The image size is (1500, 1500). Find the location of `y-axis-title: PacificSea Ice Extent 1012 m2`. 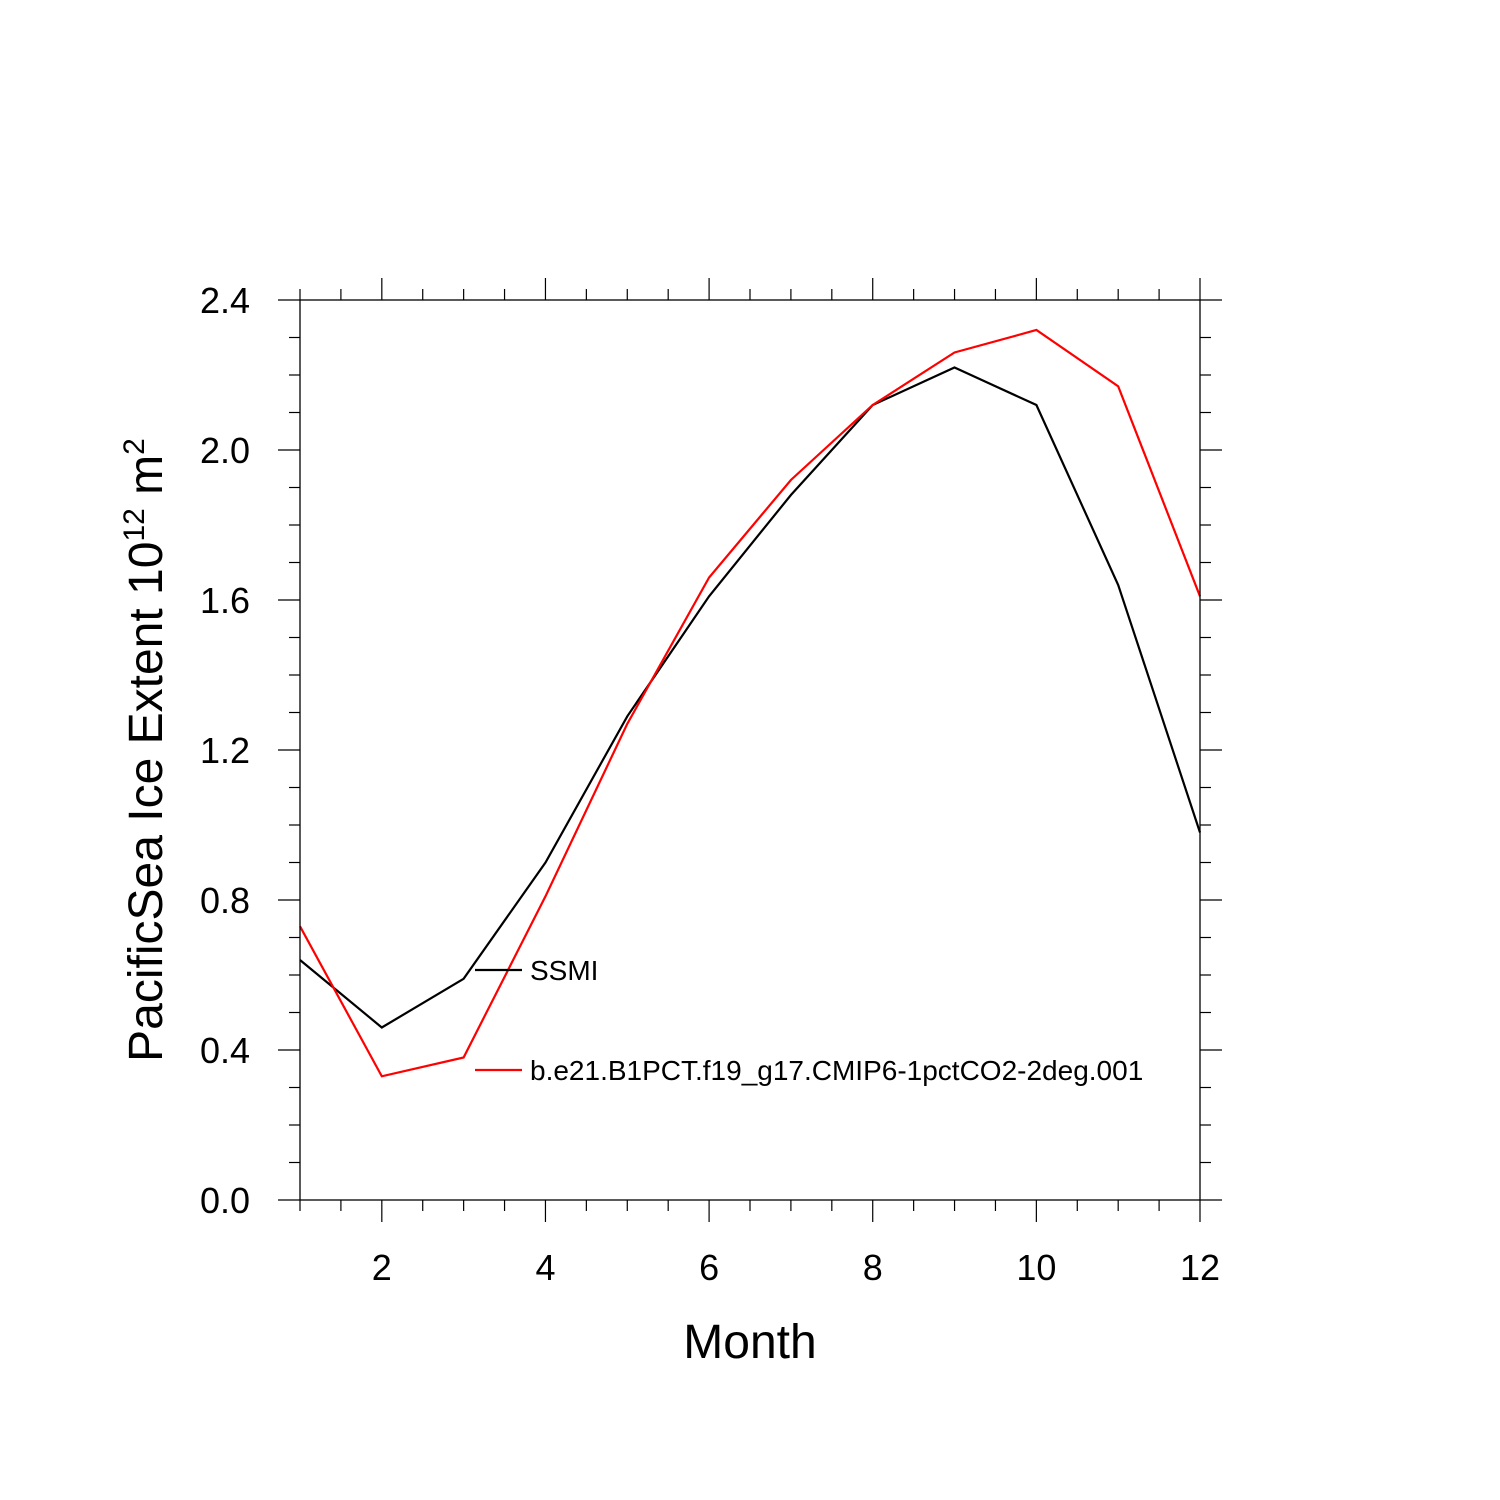

y-axis-title: PacificSea Ice Extent 1012 m2 is located at coordinates (145, 750).